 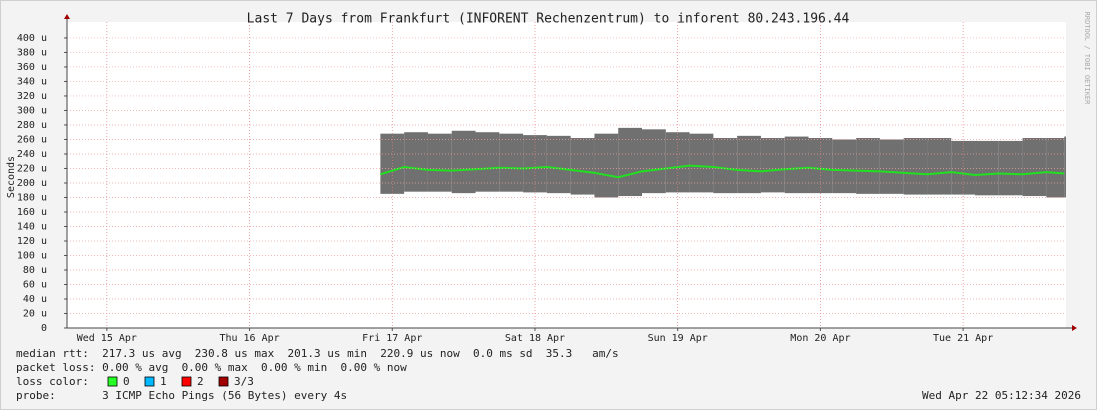 What do you see at coordinates (52, 381) in the screenshot?
I see `loss-color-label: loss color:` at bounding box center [52, 381].